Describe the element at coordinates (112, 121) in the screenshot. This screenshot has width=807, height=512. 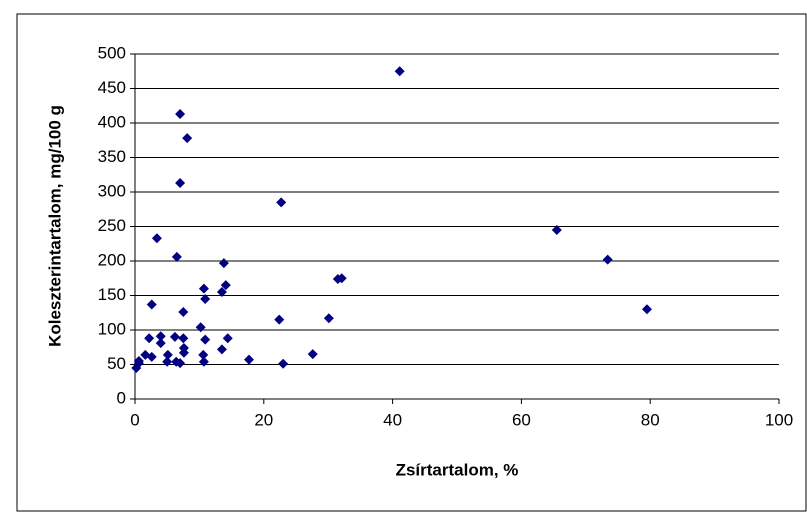
I see `y-tick-label: 400` at that location.